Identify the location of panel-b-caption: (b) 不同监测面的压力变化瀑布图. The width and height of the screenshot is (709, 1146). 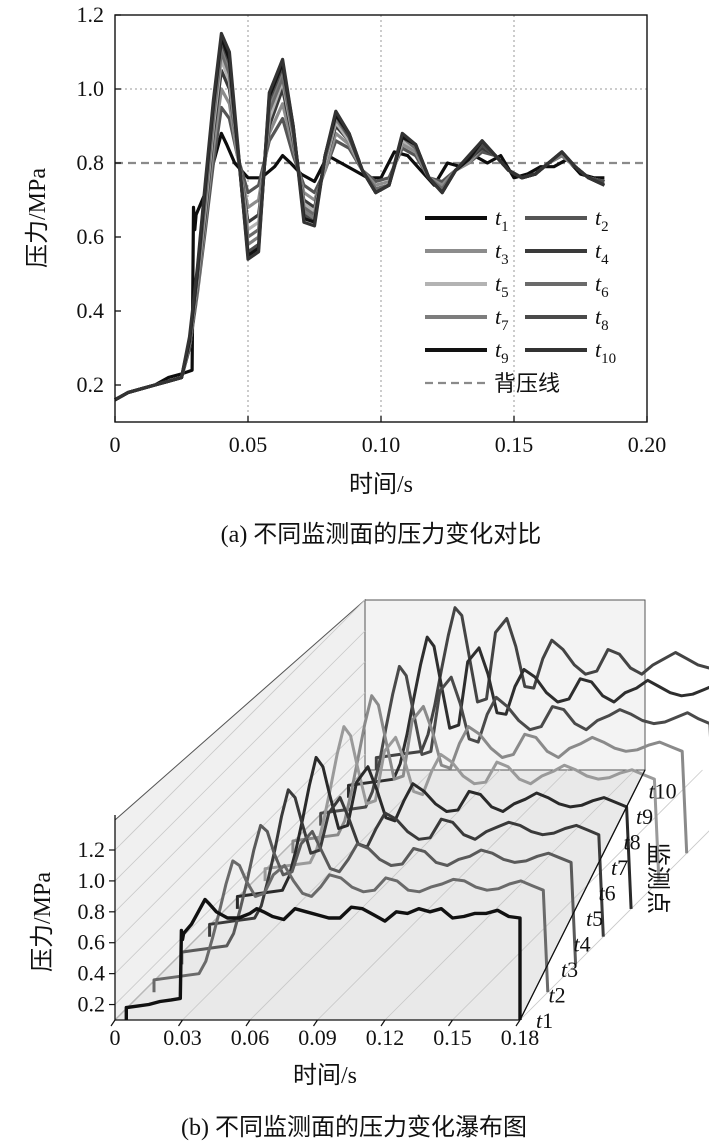
(354, 1127).